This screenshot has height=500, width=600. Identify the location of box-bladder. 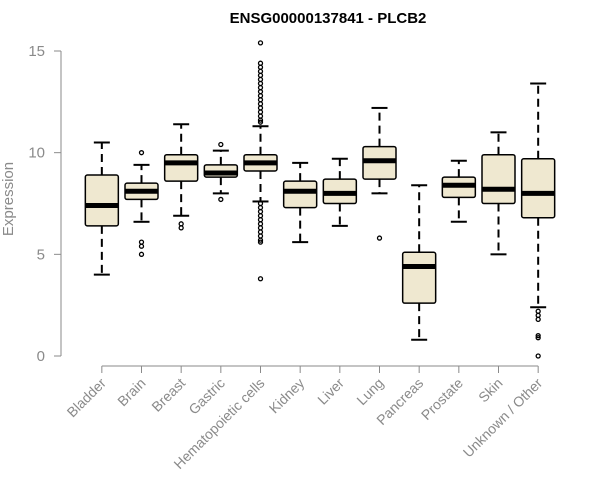
(102, 208).